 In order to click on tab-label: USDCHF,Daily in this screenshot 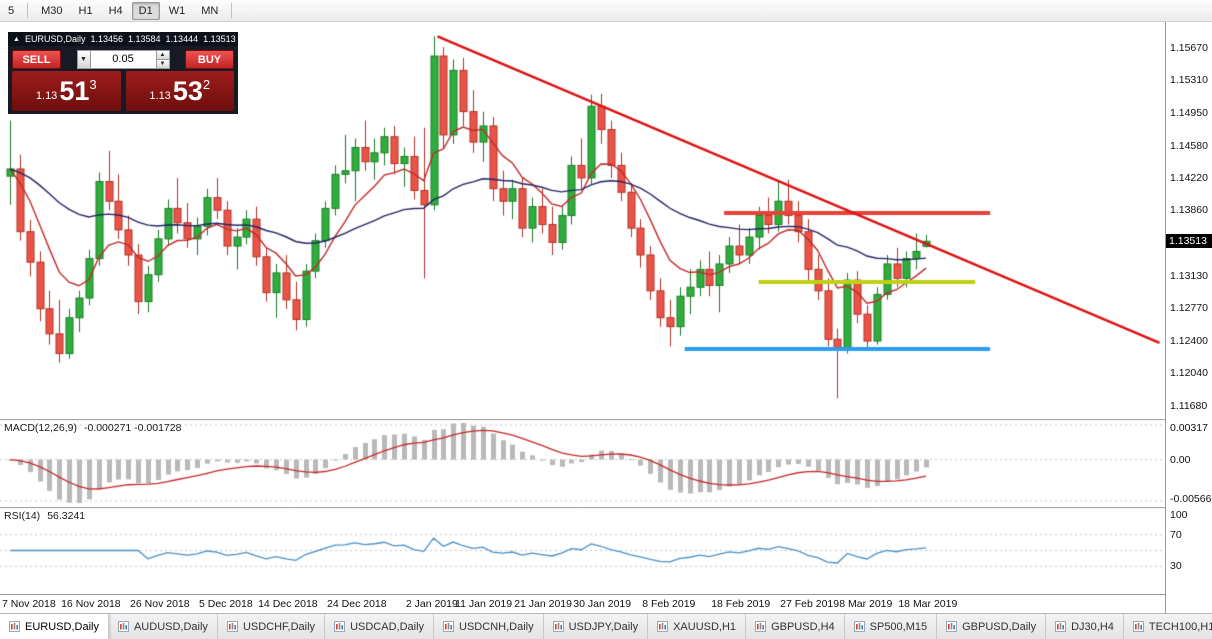, I will do `click(279, 626)`.